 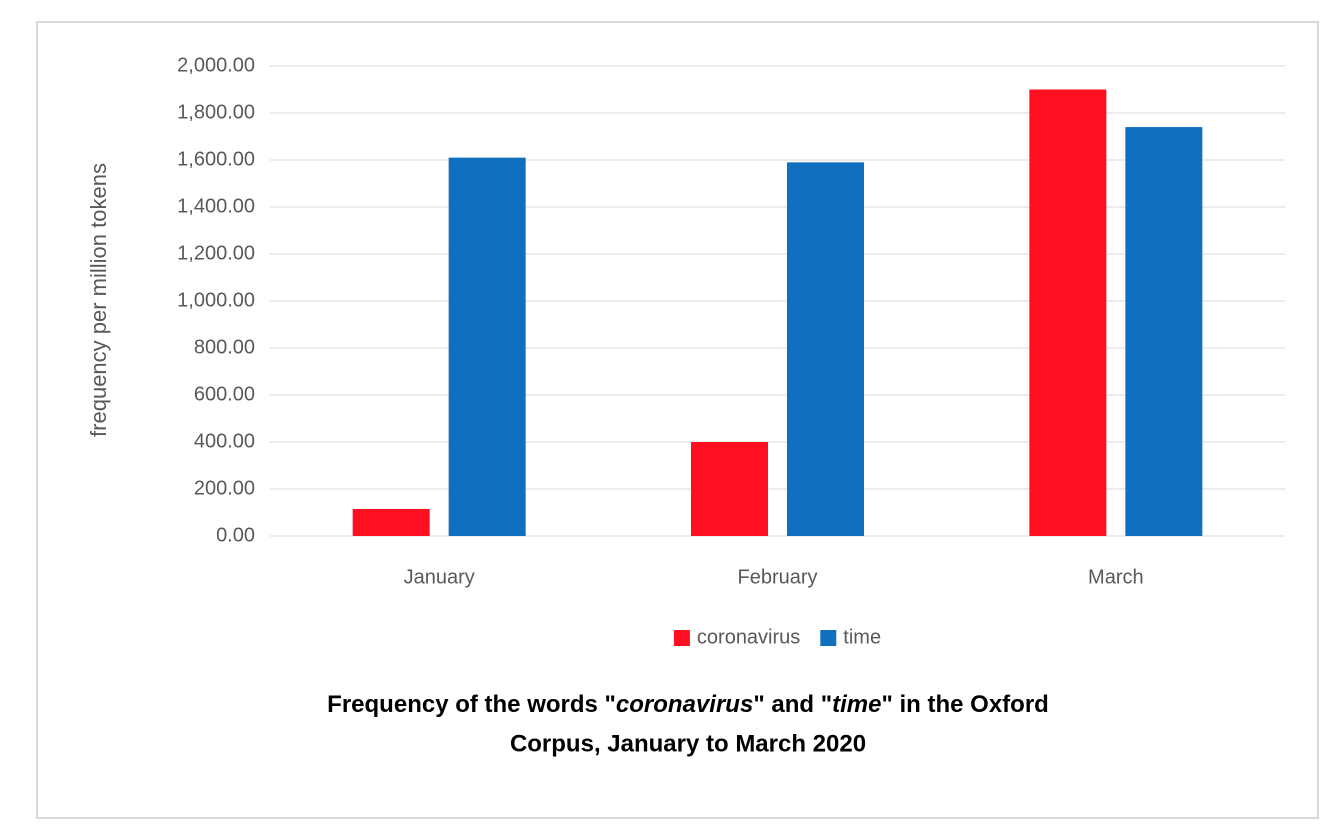 What do you see at coordinates (964, 704) in the screenshot?
I see `title-part: " in the Oxford` at bounding box center [964, 704].